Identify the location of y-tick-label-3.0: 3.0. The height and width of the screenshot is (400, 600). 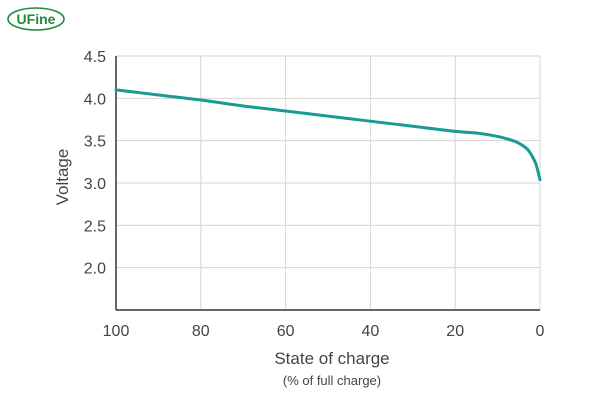
(95, 184).